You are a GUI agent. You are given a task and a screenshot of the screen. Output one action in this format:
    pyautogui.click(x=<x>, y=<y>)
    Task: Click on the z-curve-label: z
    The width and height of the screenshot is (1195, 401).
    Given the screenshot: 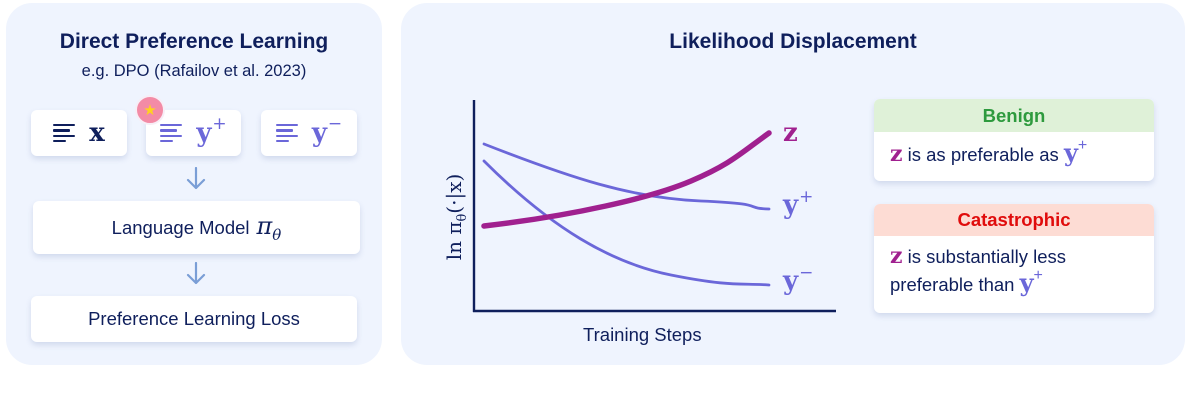 What is the action you would take?
    pyautogui.click(x=790, y=133)
    